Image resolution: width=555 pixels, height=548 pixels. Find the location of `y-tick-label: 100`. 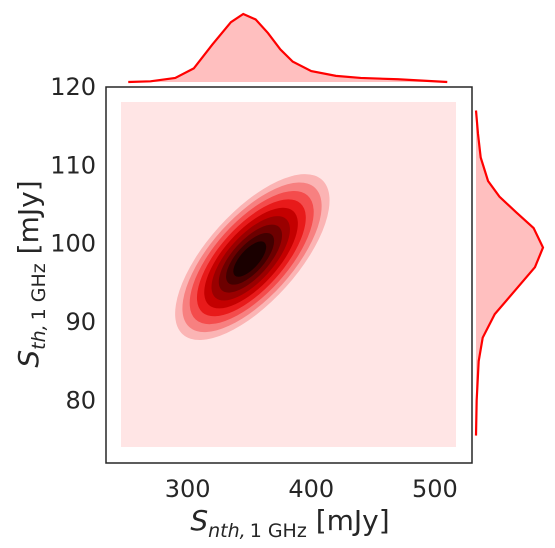

y-tick-label: 100 is located at coordinates (73, 244).